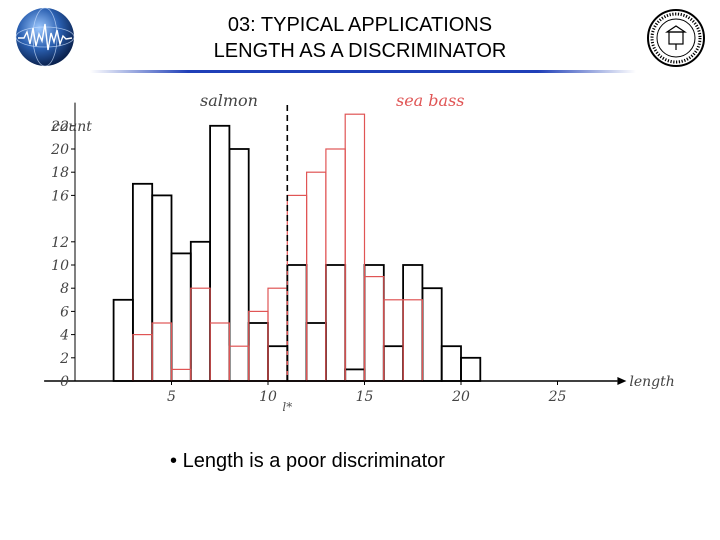  Describe the element at coordinates (360, 51) in the screenshot. I see `slide-title-line-2: LENGTH AS A DISCRIMINATOR` at that location.